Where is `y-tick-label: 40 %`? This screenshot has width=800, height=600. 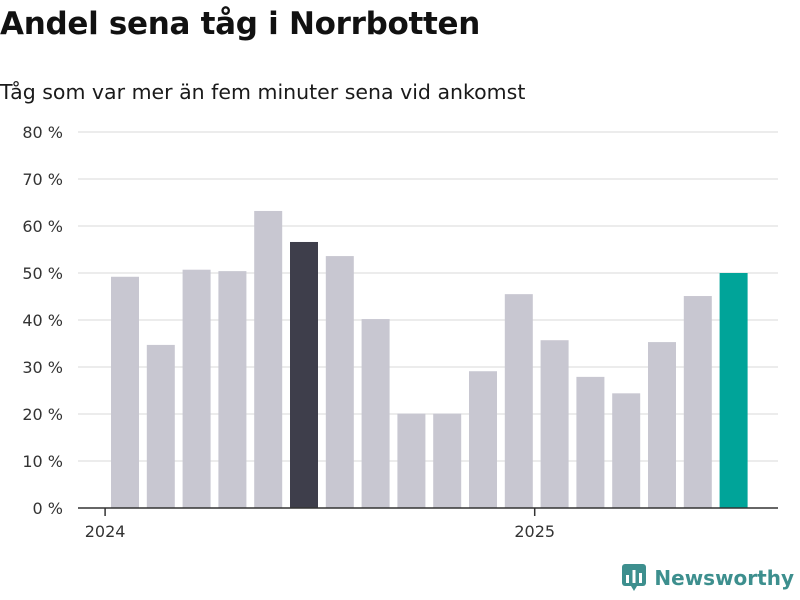 y-tick-label: 40 % is located at coordinates (42, 320).